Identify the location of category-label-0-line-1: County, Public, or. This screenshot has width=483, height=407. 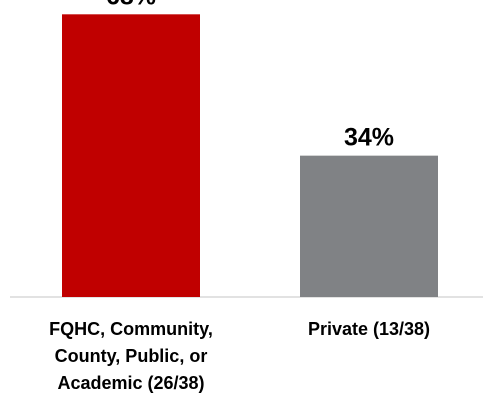
(131, 356).